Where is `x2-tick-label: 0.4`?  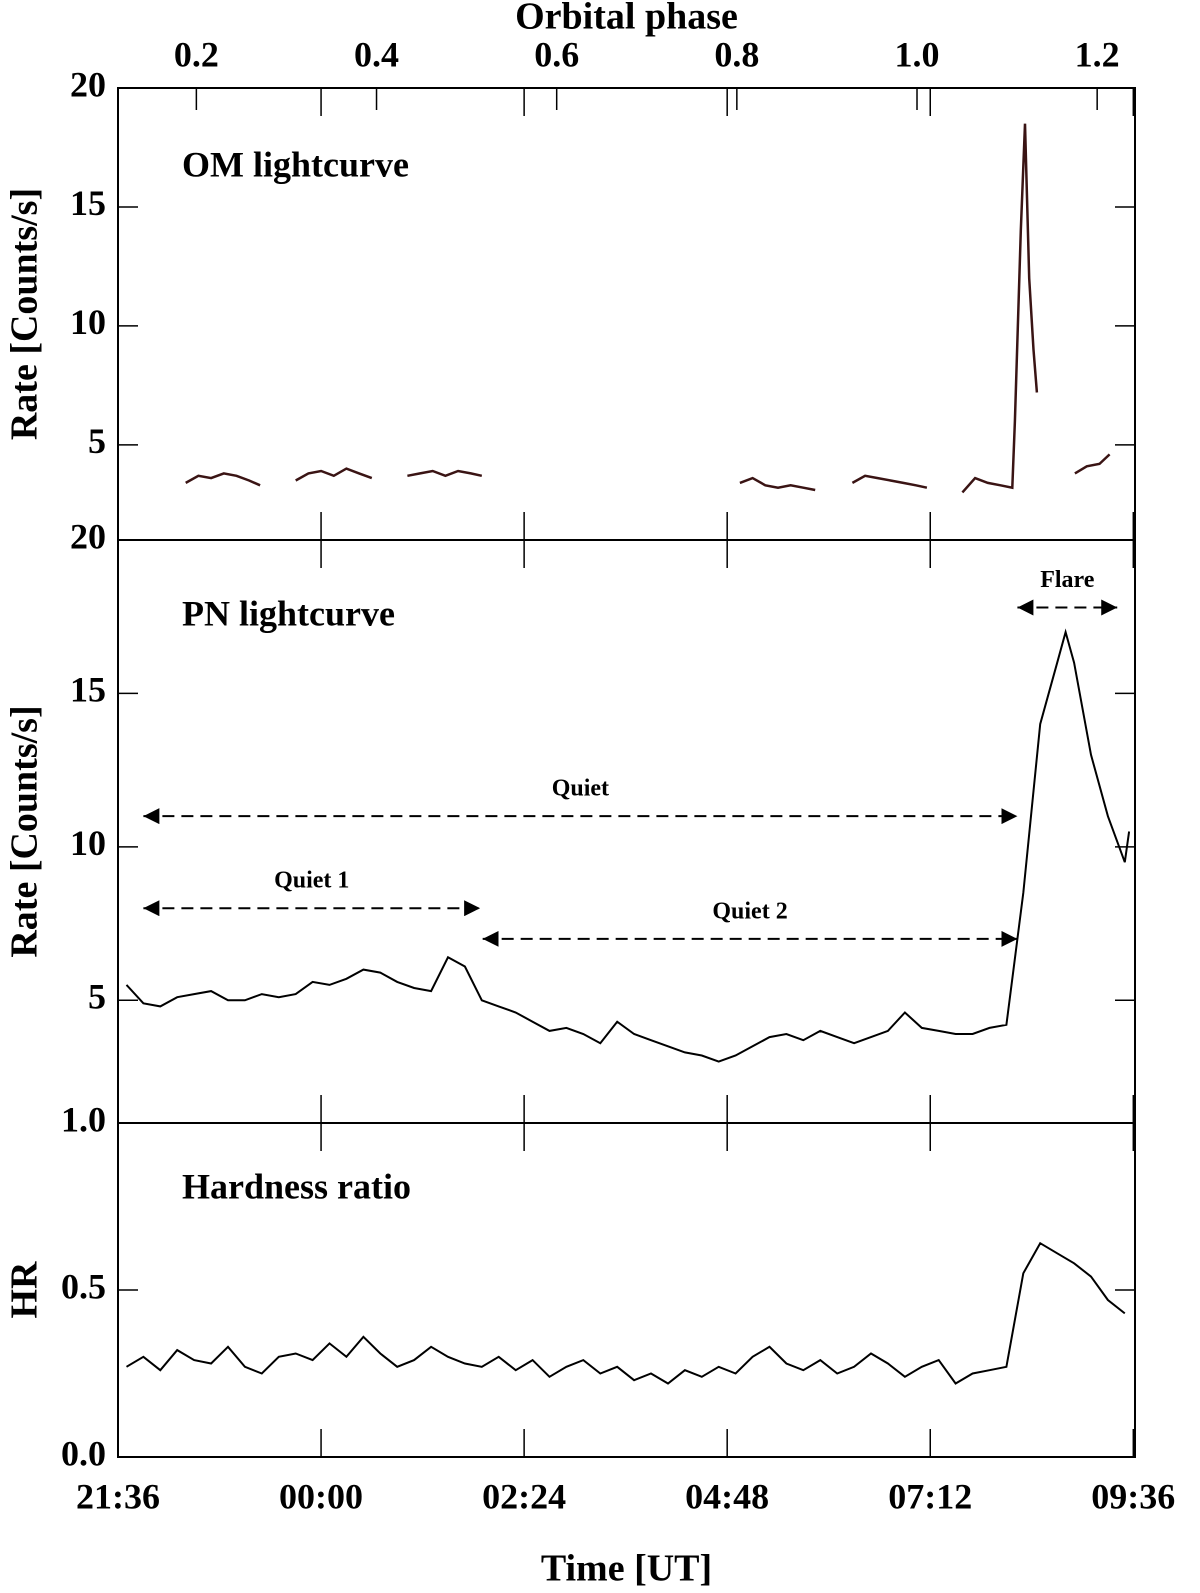
x2-tick-label: 0.4 is located at coordinates (376, 54).